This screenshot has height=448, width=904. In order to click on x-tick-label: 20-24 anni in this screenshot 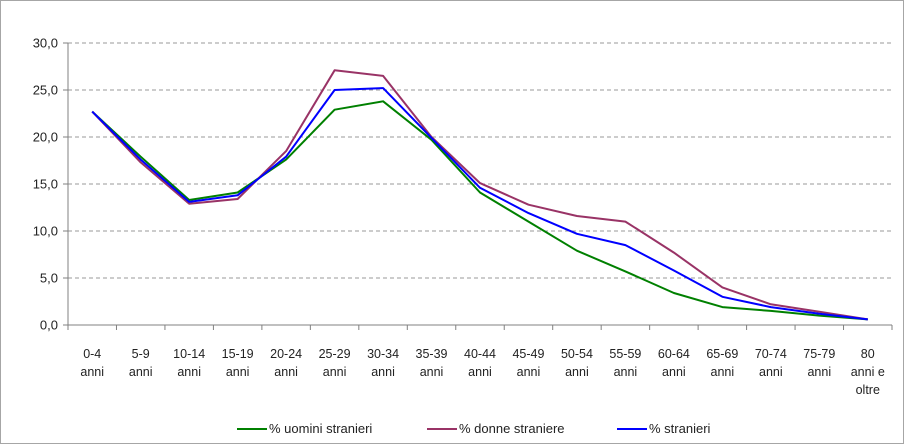, I will do `click(286, 363)`.